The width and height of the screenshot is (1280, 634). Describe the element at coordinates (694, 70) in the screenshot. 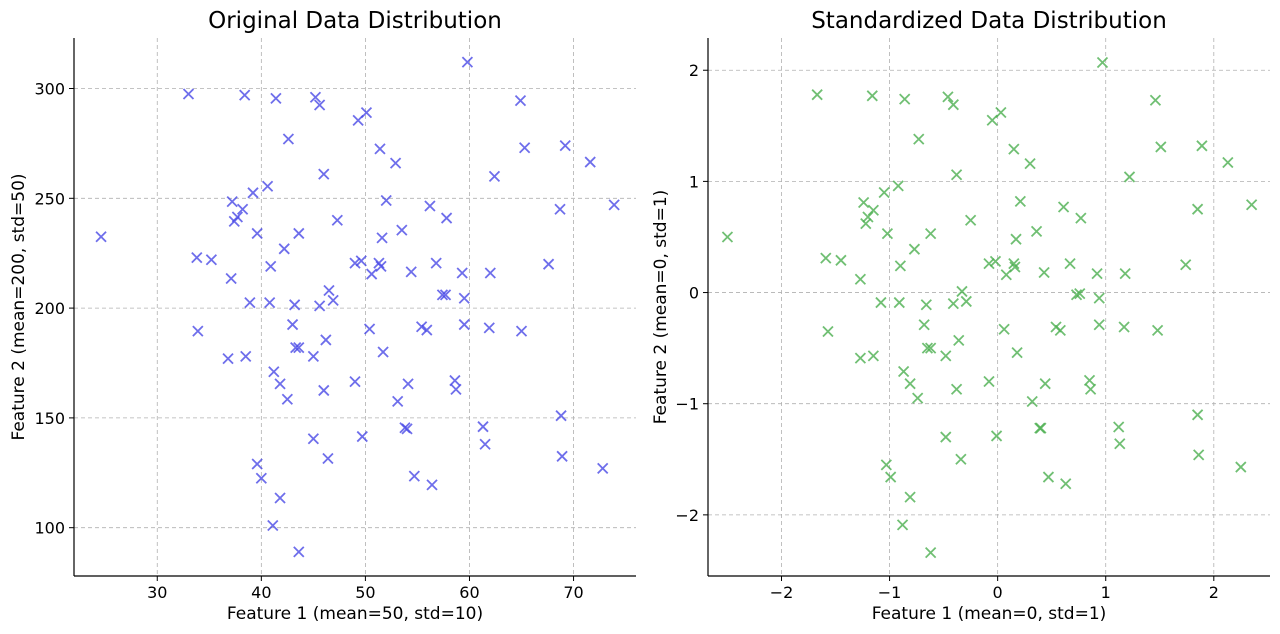

I see `y-tick-label: 2` at that location.